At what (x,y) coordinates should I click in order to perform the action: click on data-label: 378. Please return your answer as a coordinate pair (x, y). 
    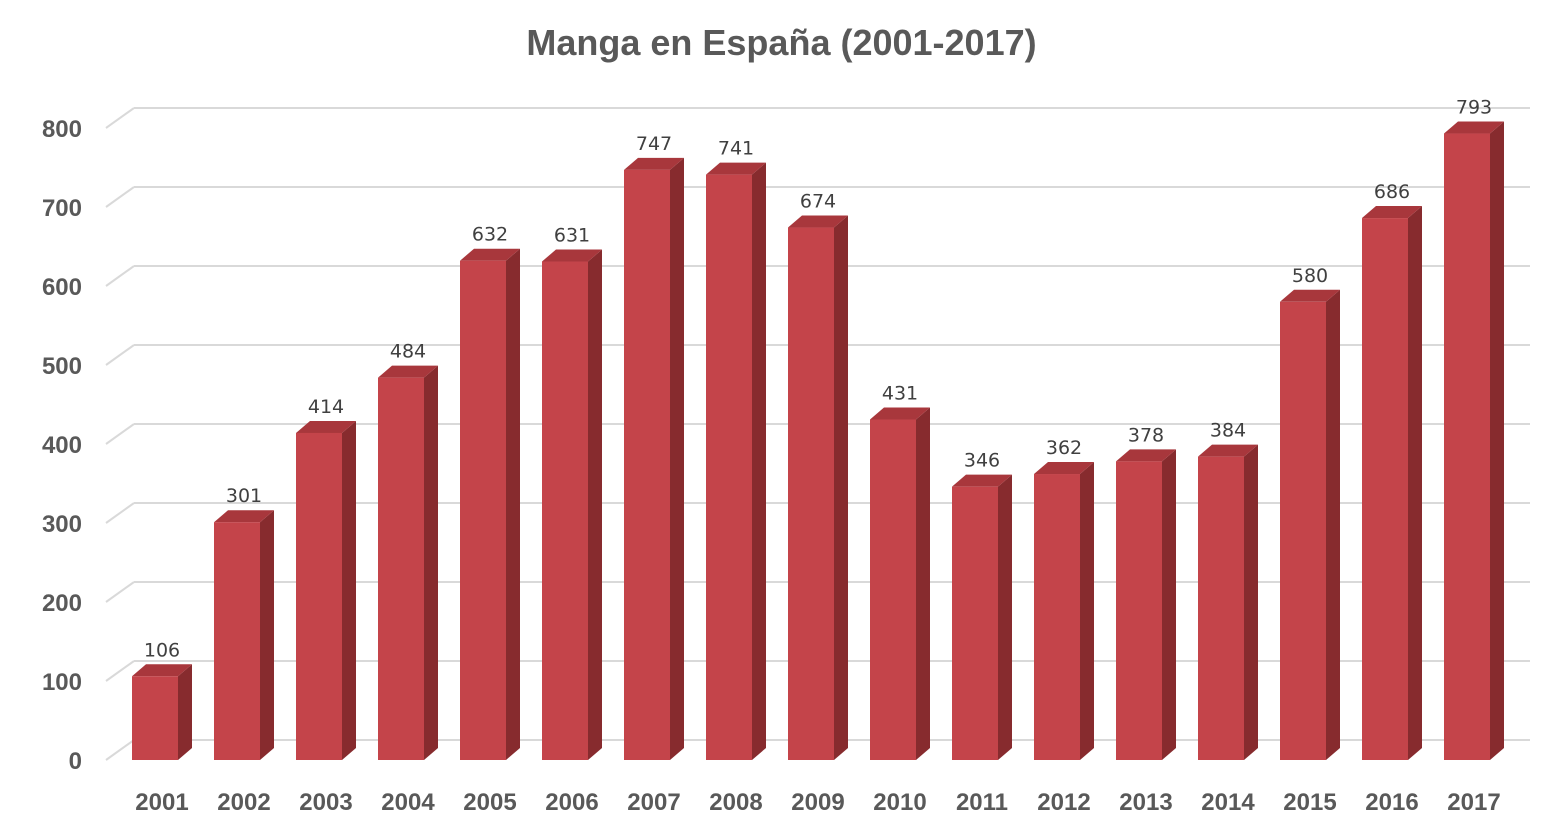
    Looking at the image, I should click on (1146, 435).